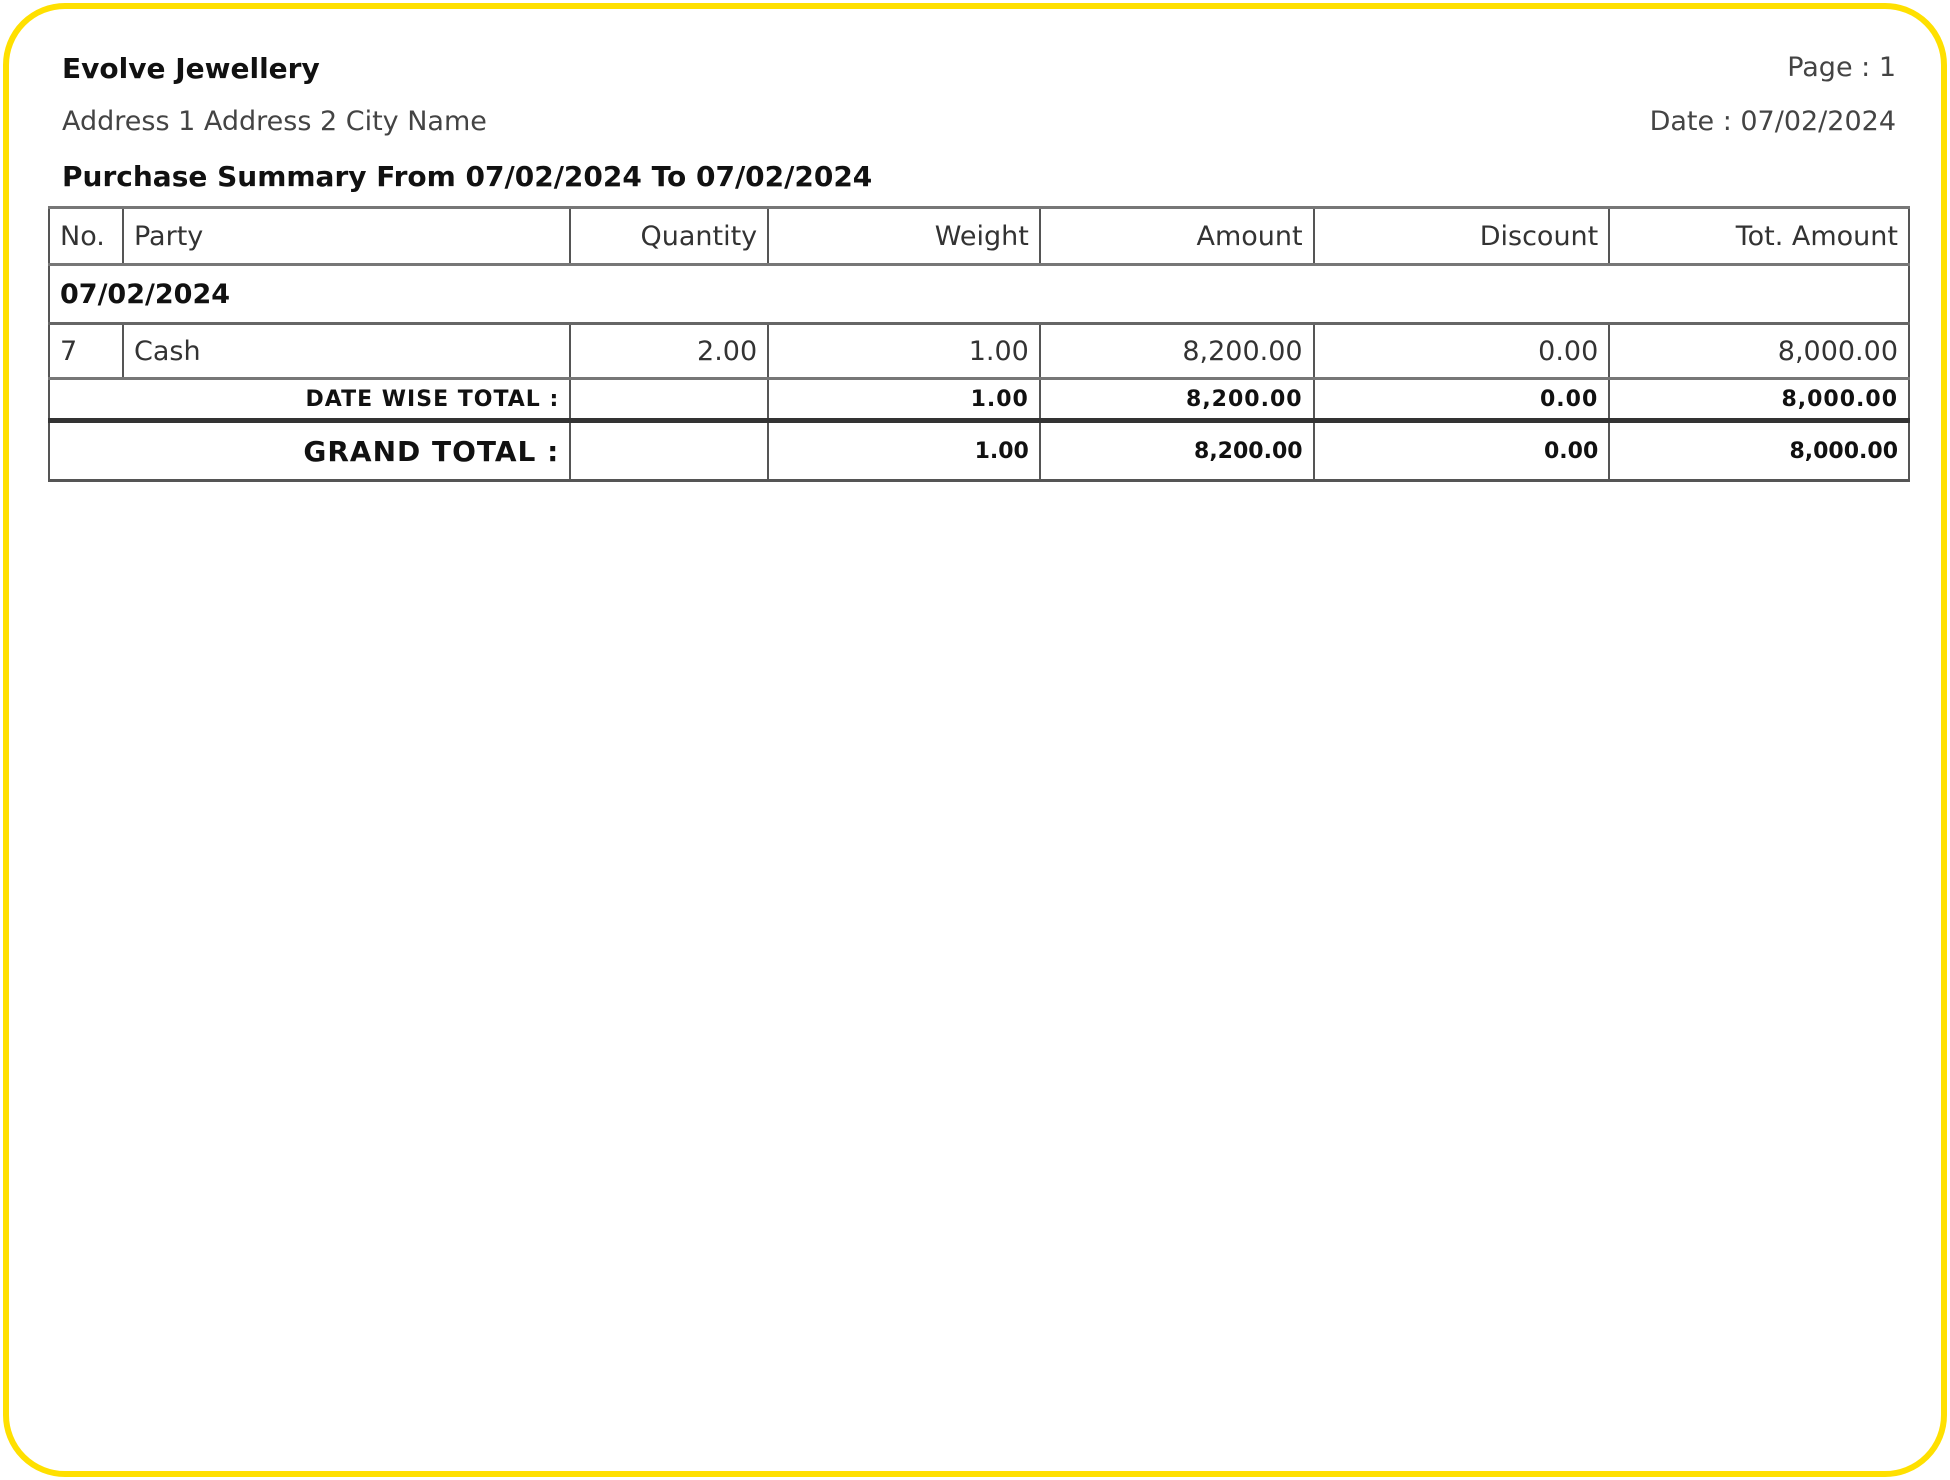  I want to click on grand-total-tot-amount: 8,000.00, so click(1759, 450).